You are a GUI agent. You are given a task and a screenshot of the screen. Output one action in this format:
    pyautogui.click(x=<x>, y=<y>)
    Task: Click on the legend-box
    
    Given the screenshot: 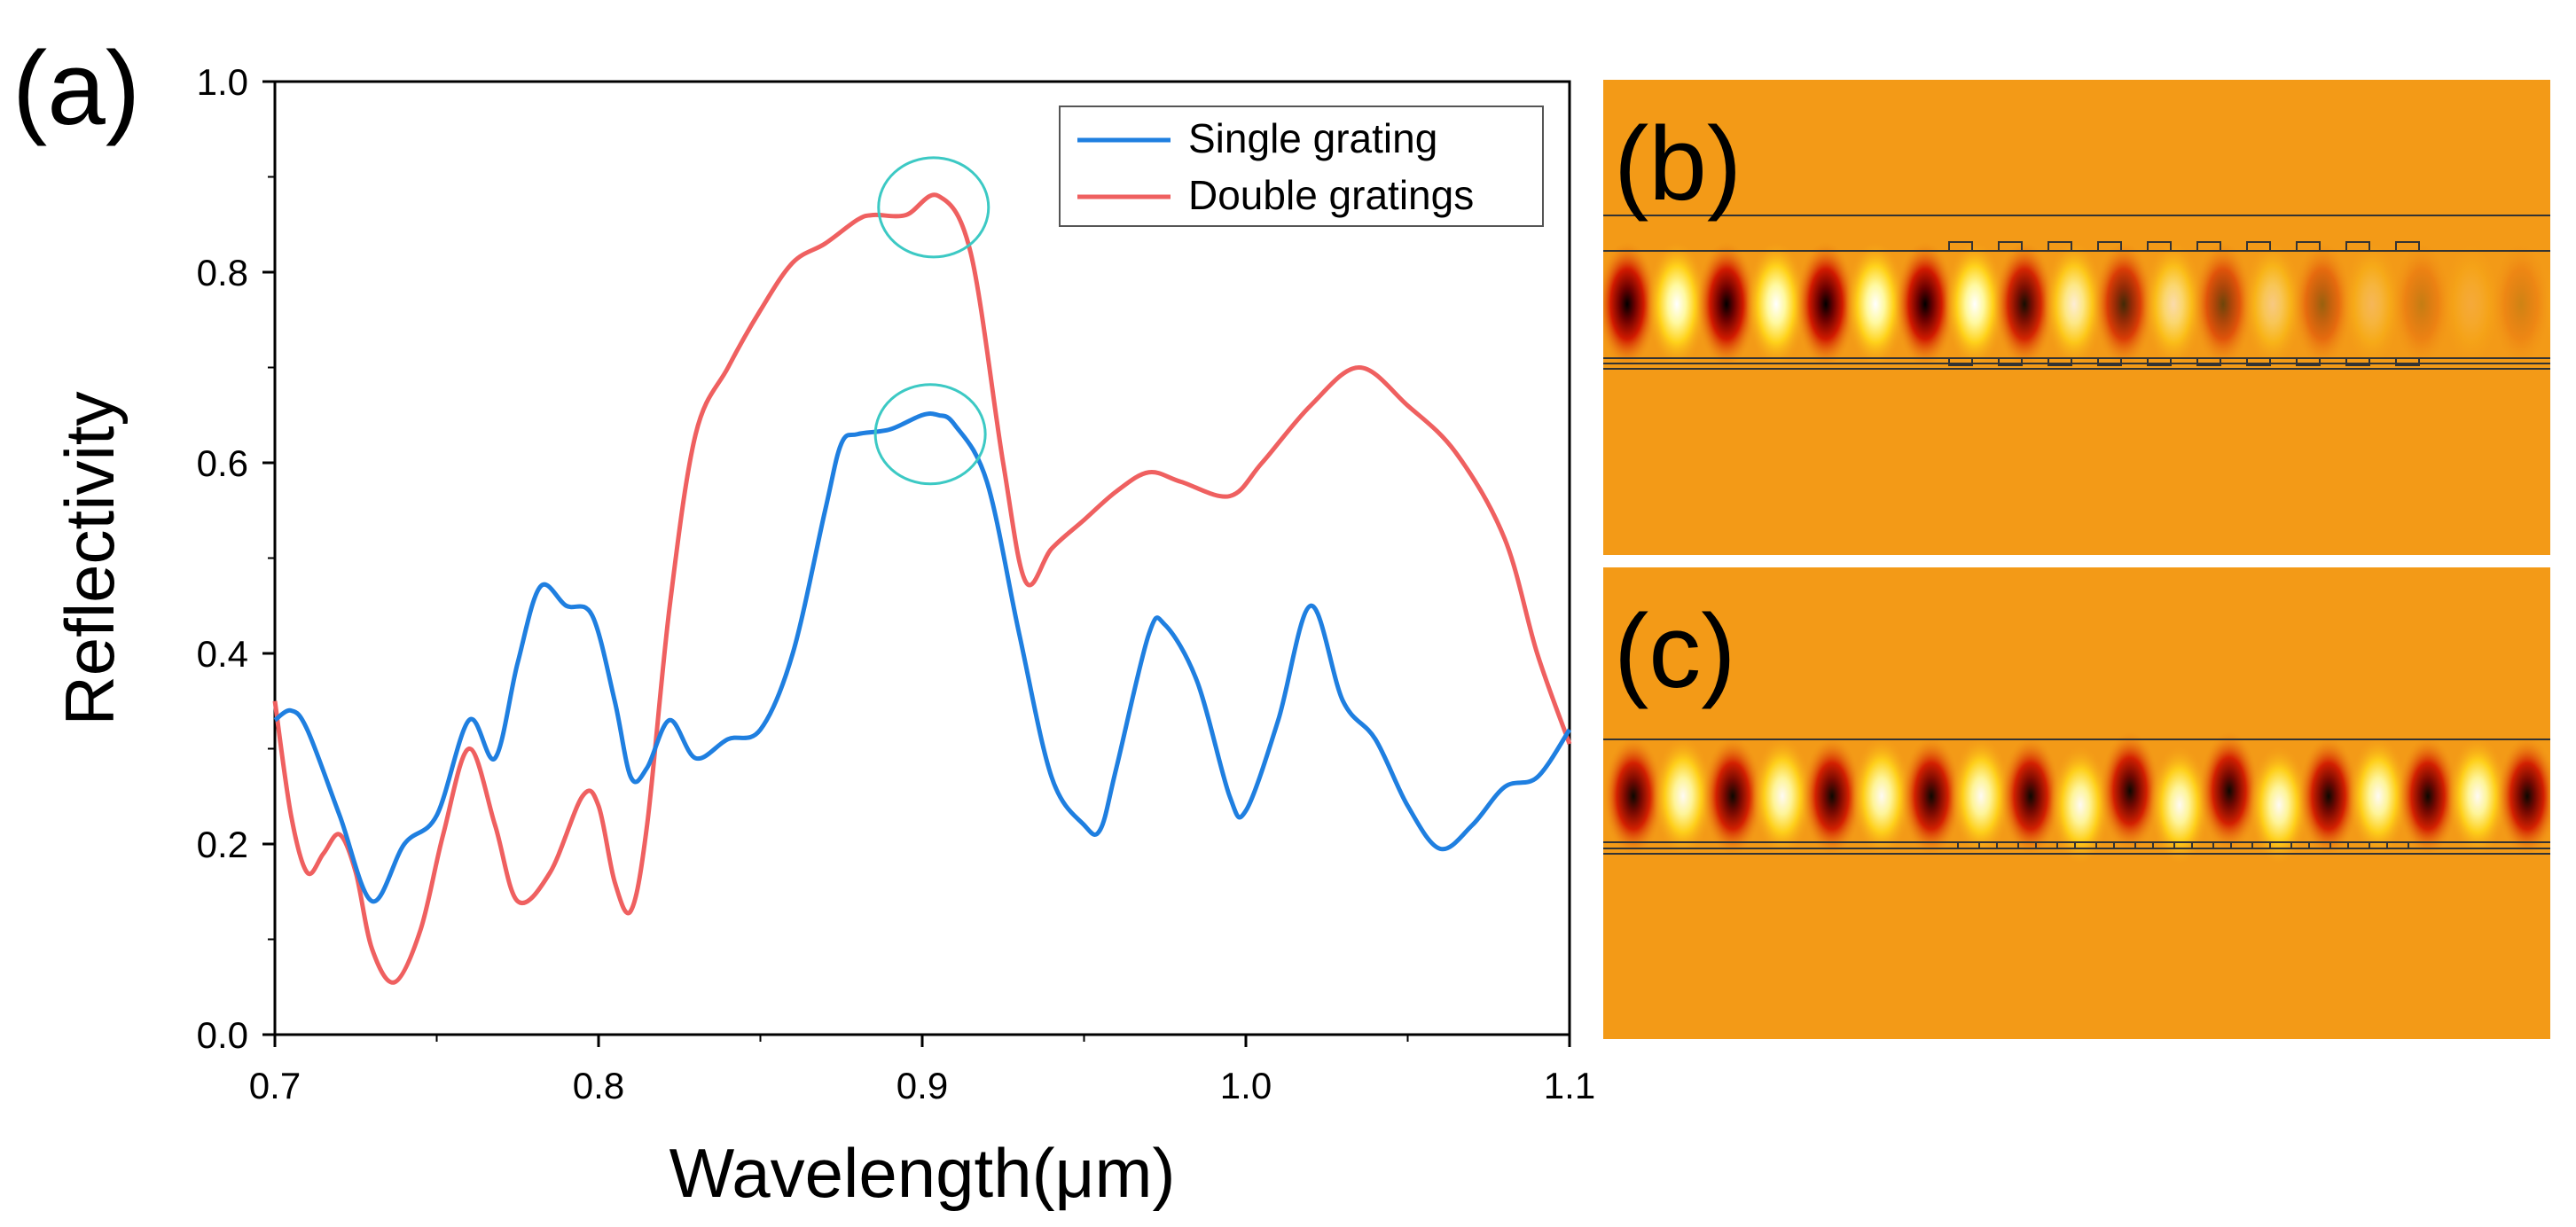 What is the action you would take?
    pyautogui.click(x=1301, y=167)
    